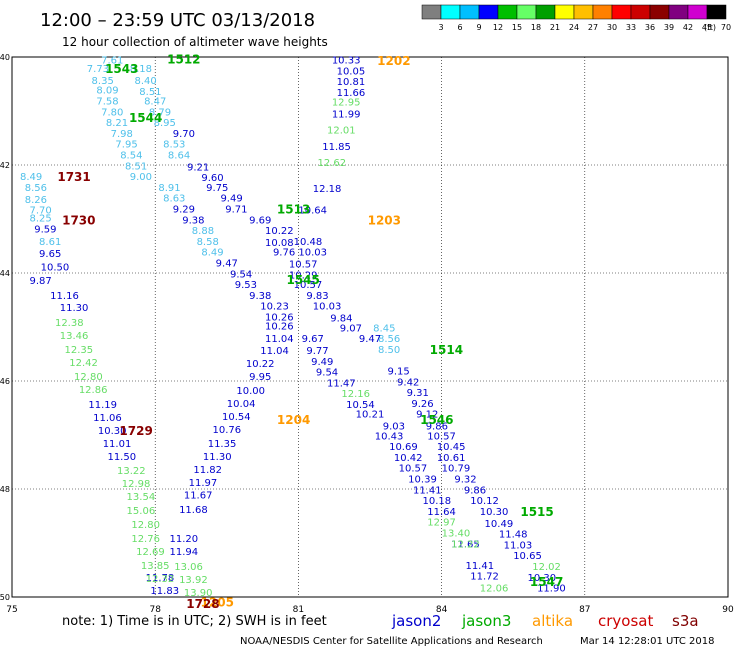 The width and height of the screenshot is (740, 654). I want to click on legend-s3a: s3a, so click(685, 621).